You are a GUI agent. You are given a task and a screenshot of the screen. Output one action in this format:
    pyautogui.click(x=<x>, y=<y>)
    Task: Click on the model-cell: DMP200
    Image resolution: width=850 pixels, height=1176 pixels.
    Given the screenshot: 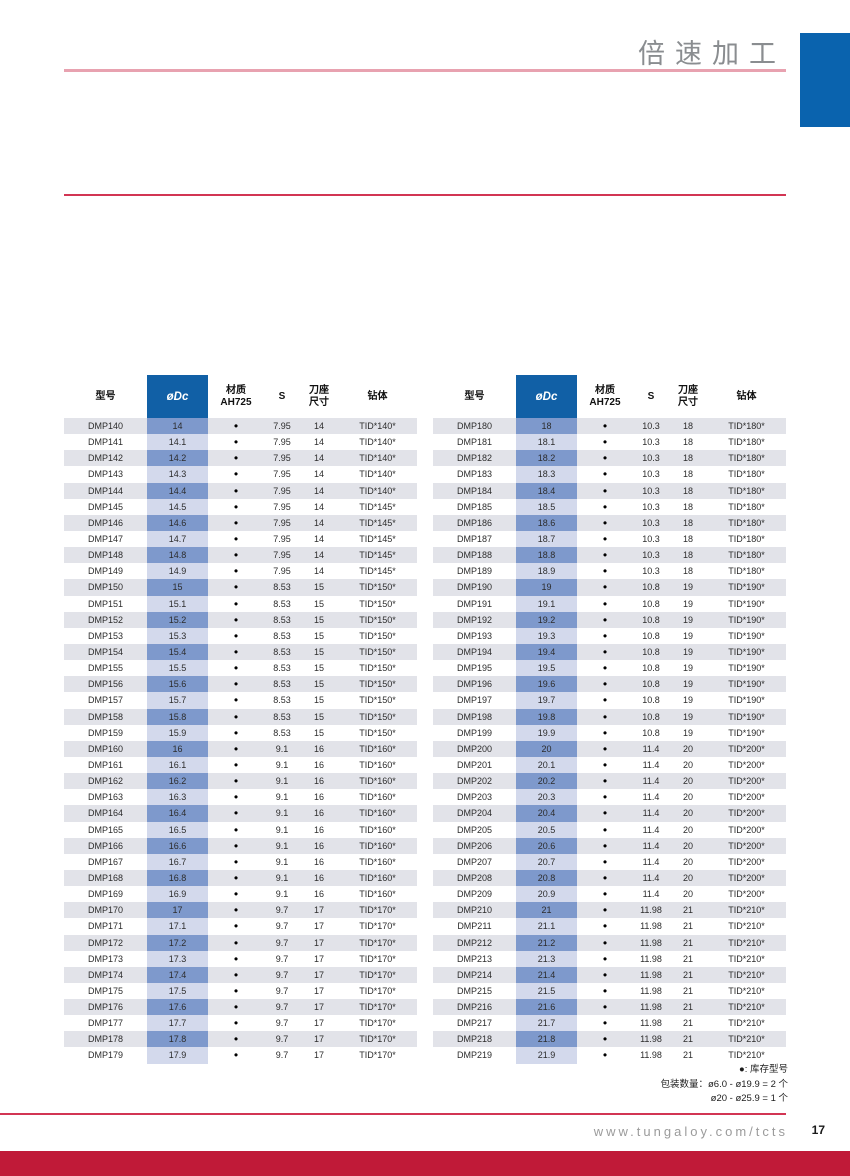 What is the action you would take?
    pyautogui.click(x=474, y=748)
    